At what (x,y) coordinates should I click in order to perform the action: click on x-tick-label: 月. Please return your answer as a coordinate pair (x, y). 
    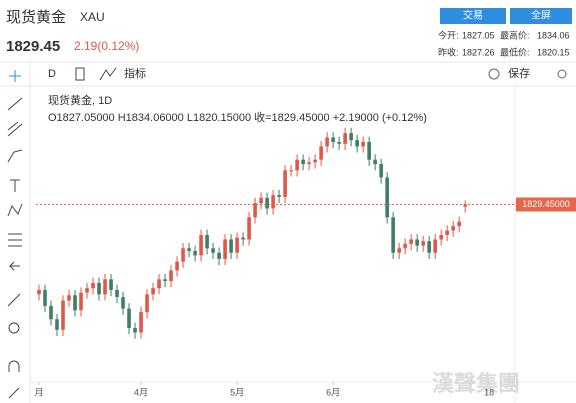
    Looking at the image, I should click on (38, 392).